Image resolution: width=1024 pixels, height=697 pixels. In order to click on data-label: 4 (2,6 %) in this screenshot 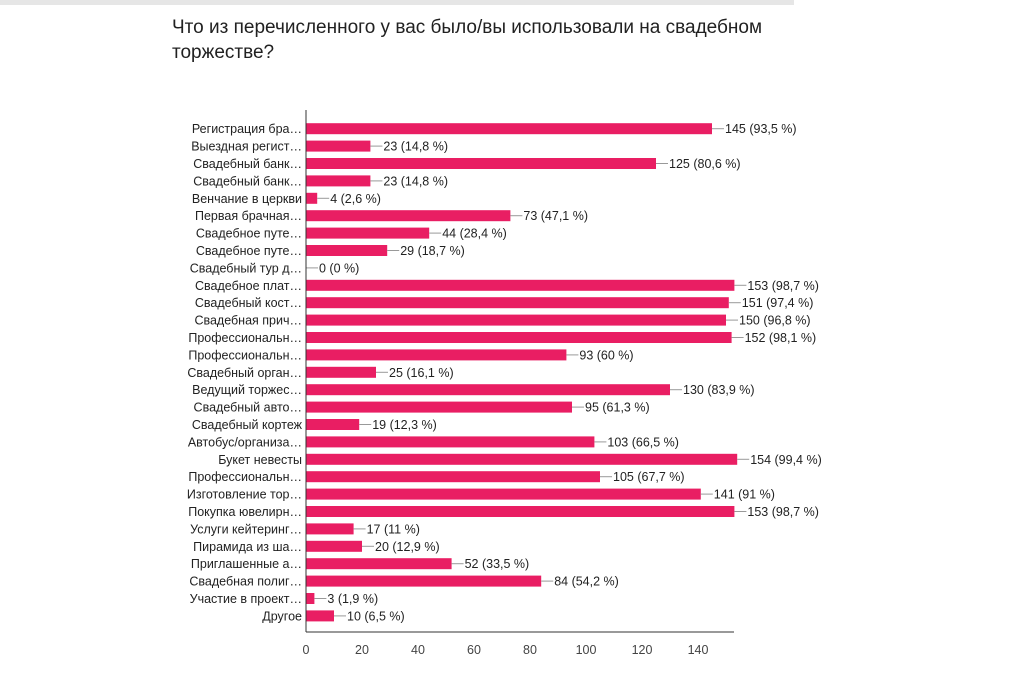, I will do `click(355, 199)`.